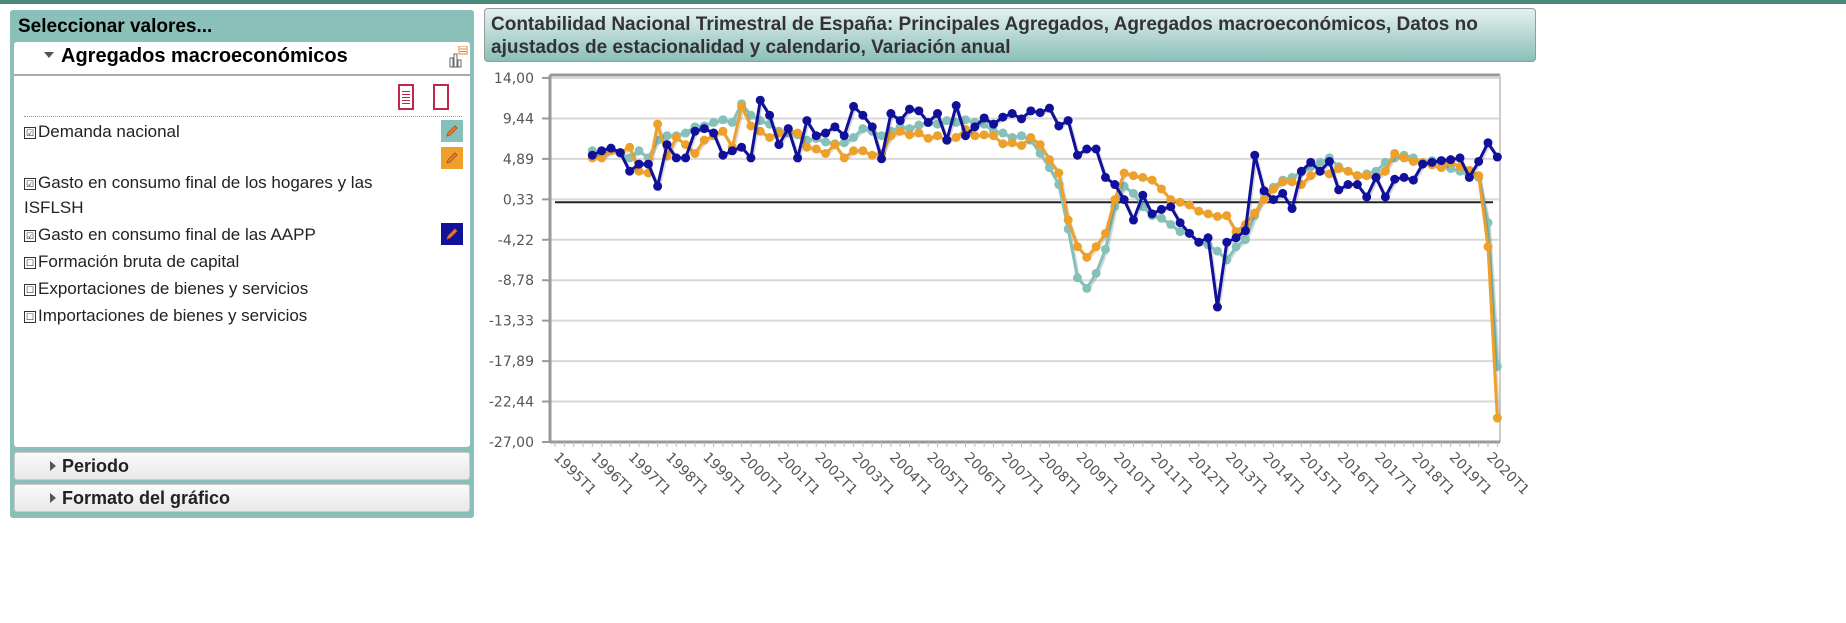 The width and height of the screenshot is (1846, 623). I want to click on bar-chart-icon, so click(458, 57).